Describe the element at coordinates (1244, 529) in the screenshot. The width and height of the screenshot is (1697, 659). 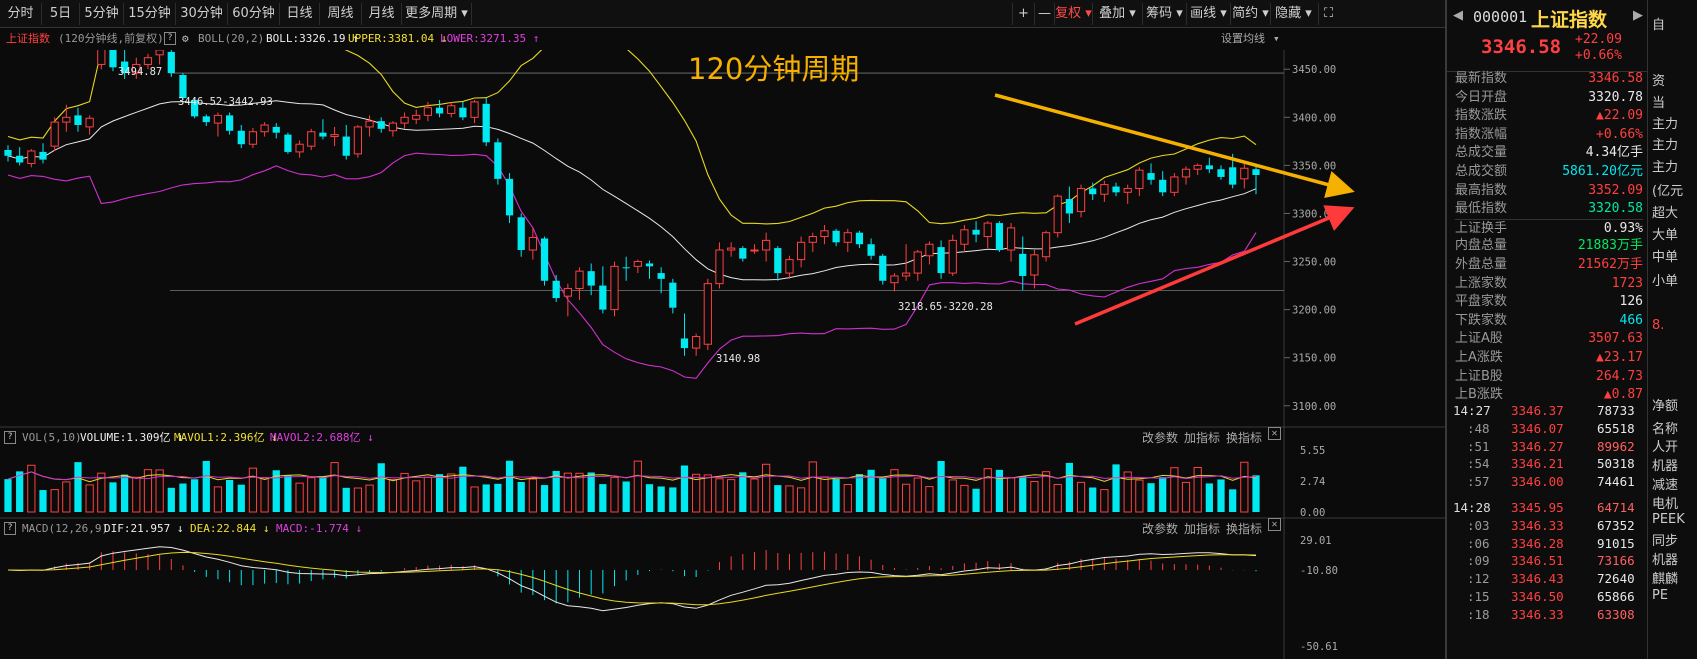
I see `macd-switch-indicator-button: 换指标` at that location.